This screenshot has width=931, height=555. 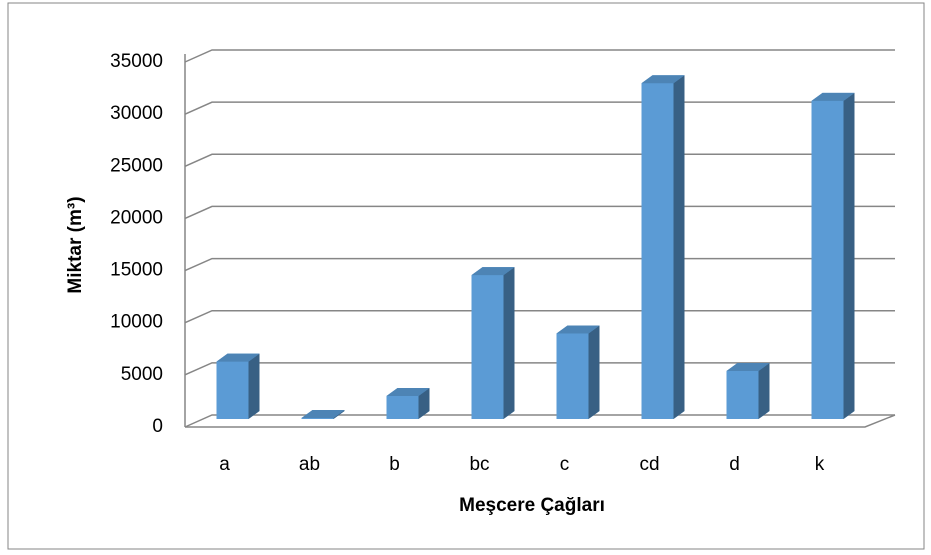 I want to click on y-axis-label: Miktar (m³), so click(x=75, y=244).